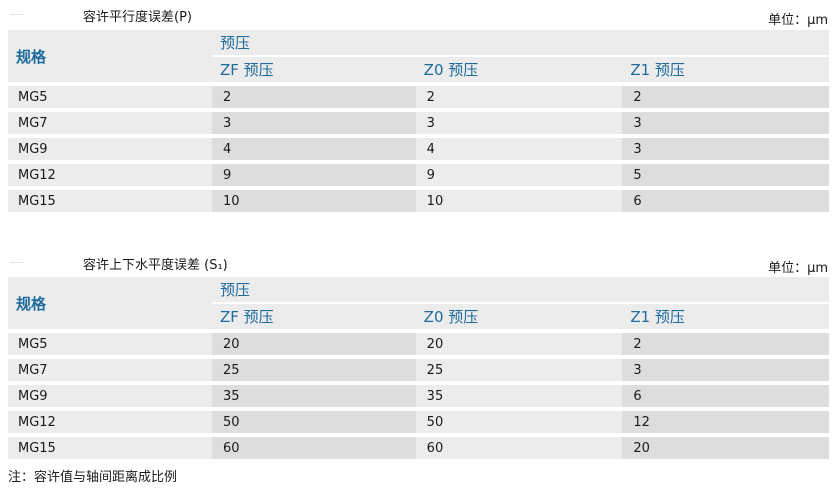  What do you see at coordinates (725, 424) in the screenshot?
I see `value-cell: 12` at bounding box center [725, 424].